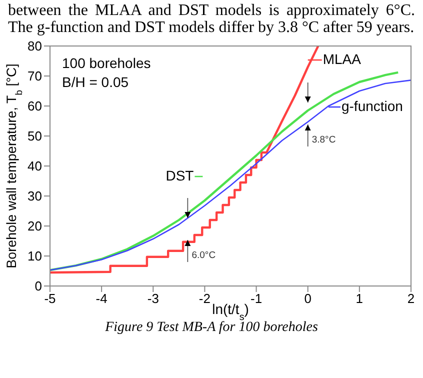  Describe the element at coordinates (211, 19) in the screenshot. I see `text: between the MLAA and DST models is approximately 6°C. The g-function and DST models differ by 3.8 °C after 59 years.` at that location.